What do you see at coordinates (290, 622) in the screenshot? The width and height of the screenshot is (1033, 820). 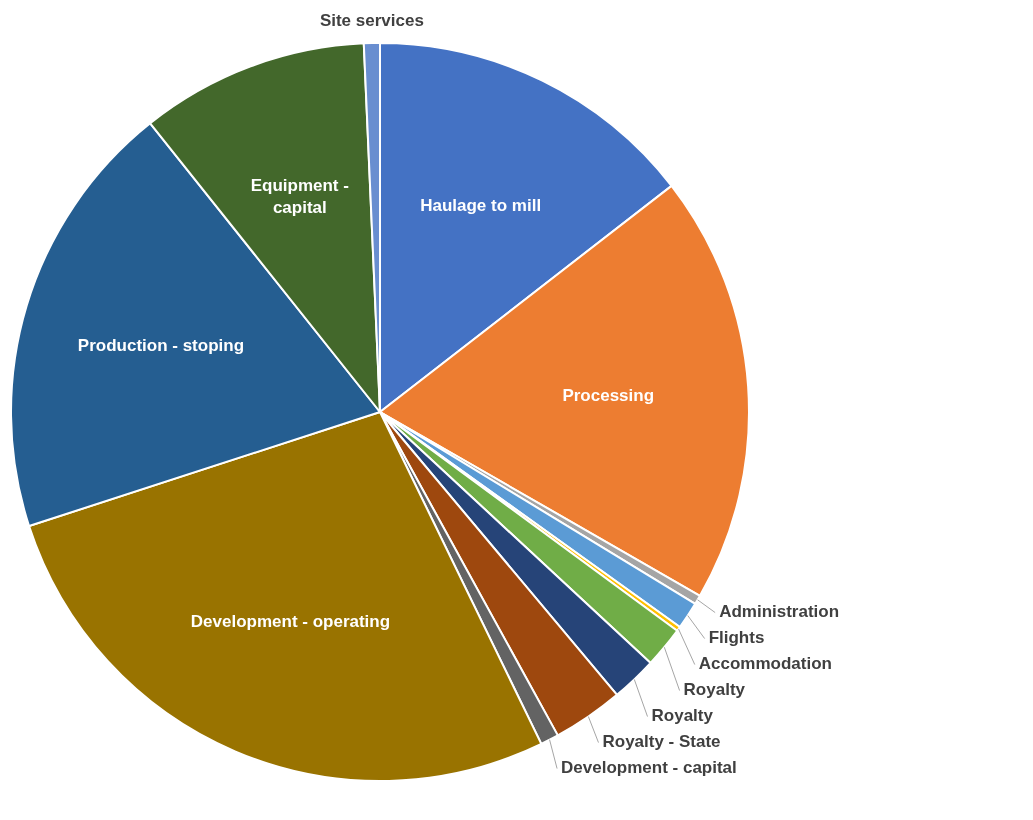 I see `slice-label: Development - operating` at bounding box center [290, 622].